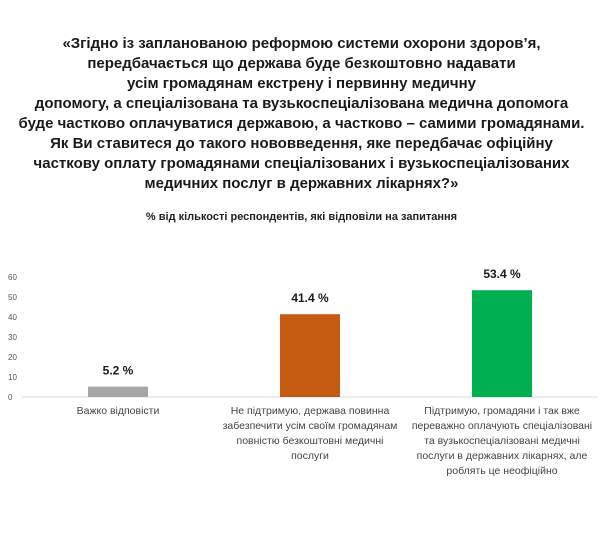  Describe the element at coordinates (12, 337) in the screenshot. I see `y-tick-label: 30` at that location.